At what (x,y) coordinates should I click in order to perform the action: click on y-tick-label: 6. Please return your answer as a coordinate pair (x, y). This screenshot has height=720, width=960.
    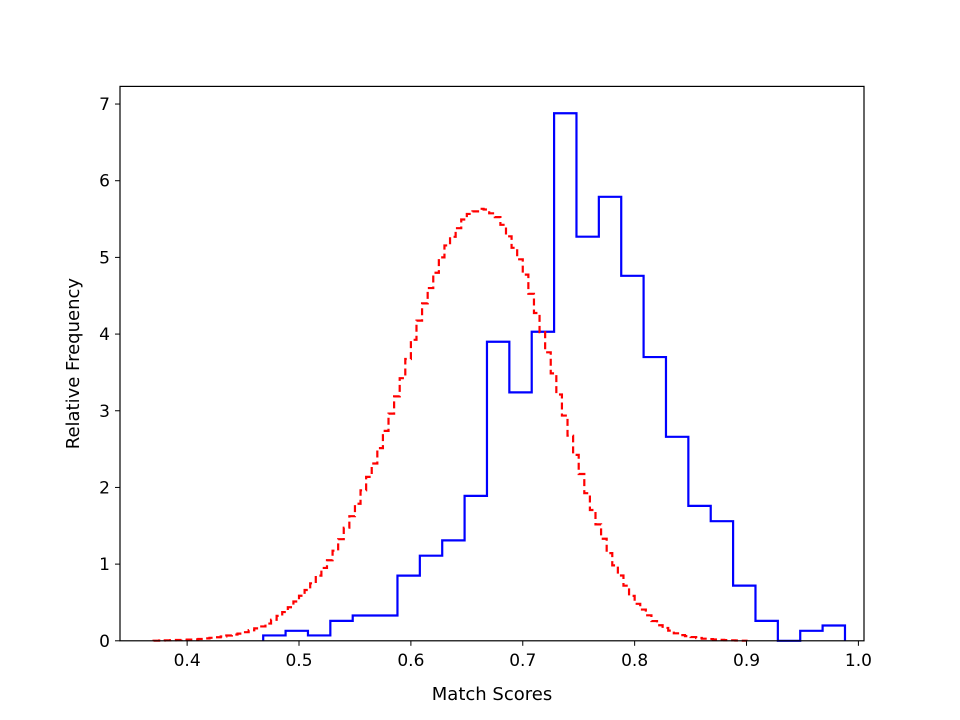
    Looking at the image, I should click on (104, 182).